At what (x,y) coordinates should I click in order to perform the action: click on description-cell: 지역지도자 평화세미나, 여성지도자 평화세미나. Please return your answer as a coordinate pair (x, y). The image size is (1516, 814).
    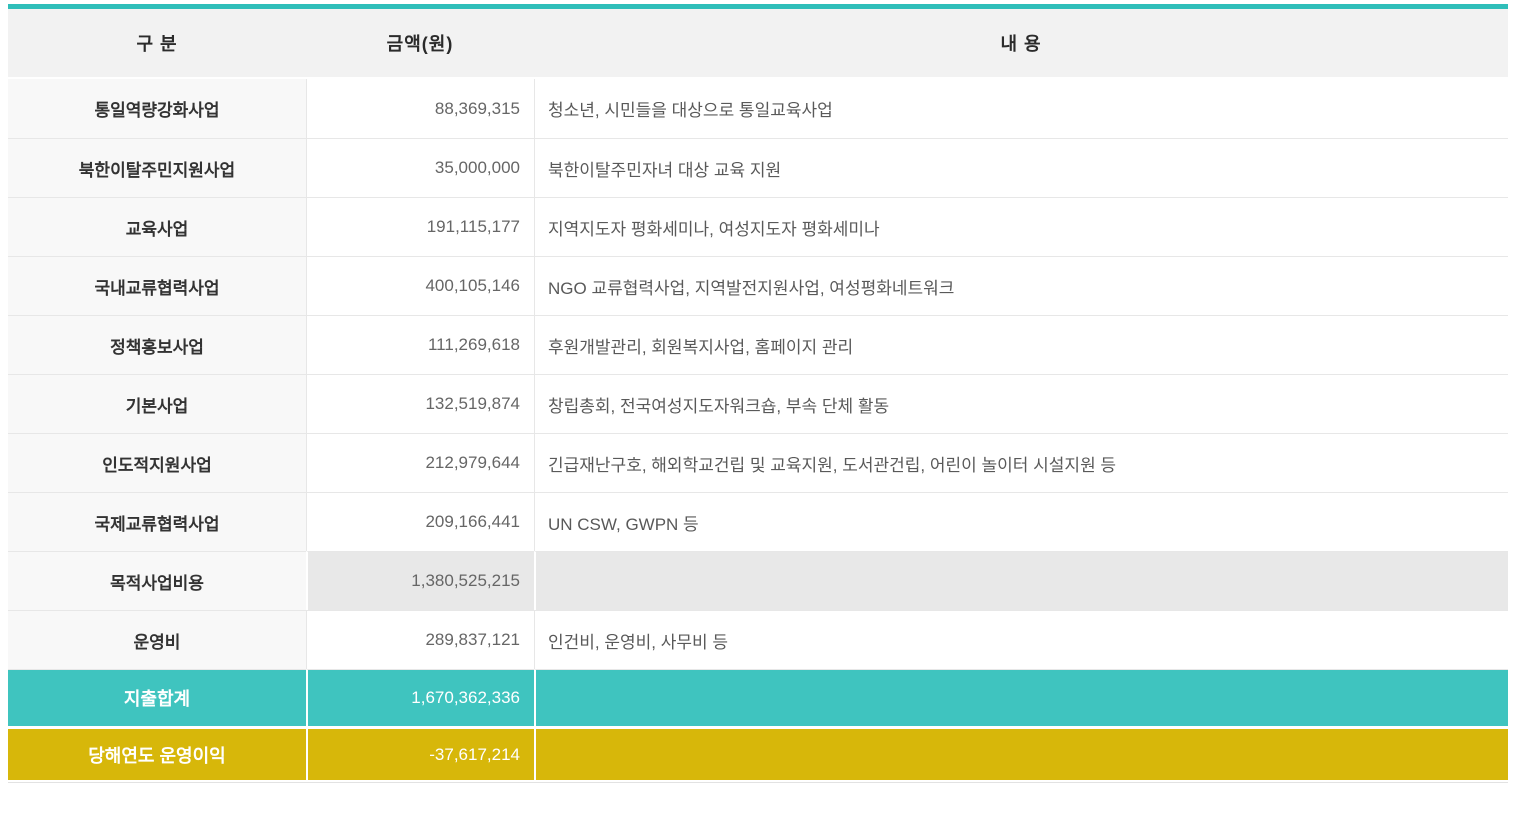
    Looking at the image, I should click on (1021, 226).